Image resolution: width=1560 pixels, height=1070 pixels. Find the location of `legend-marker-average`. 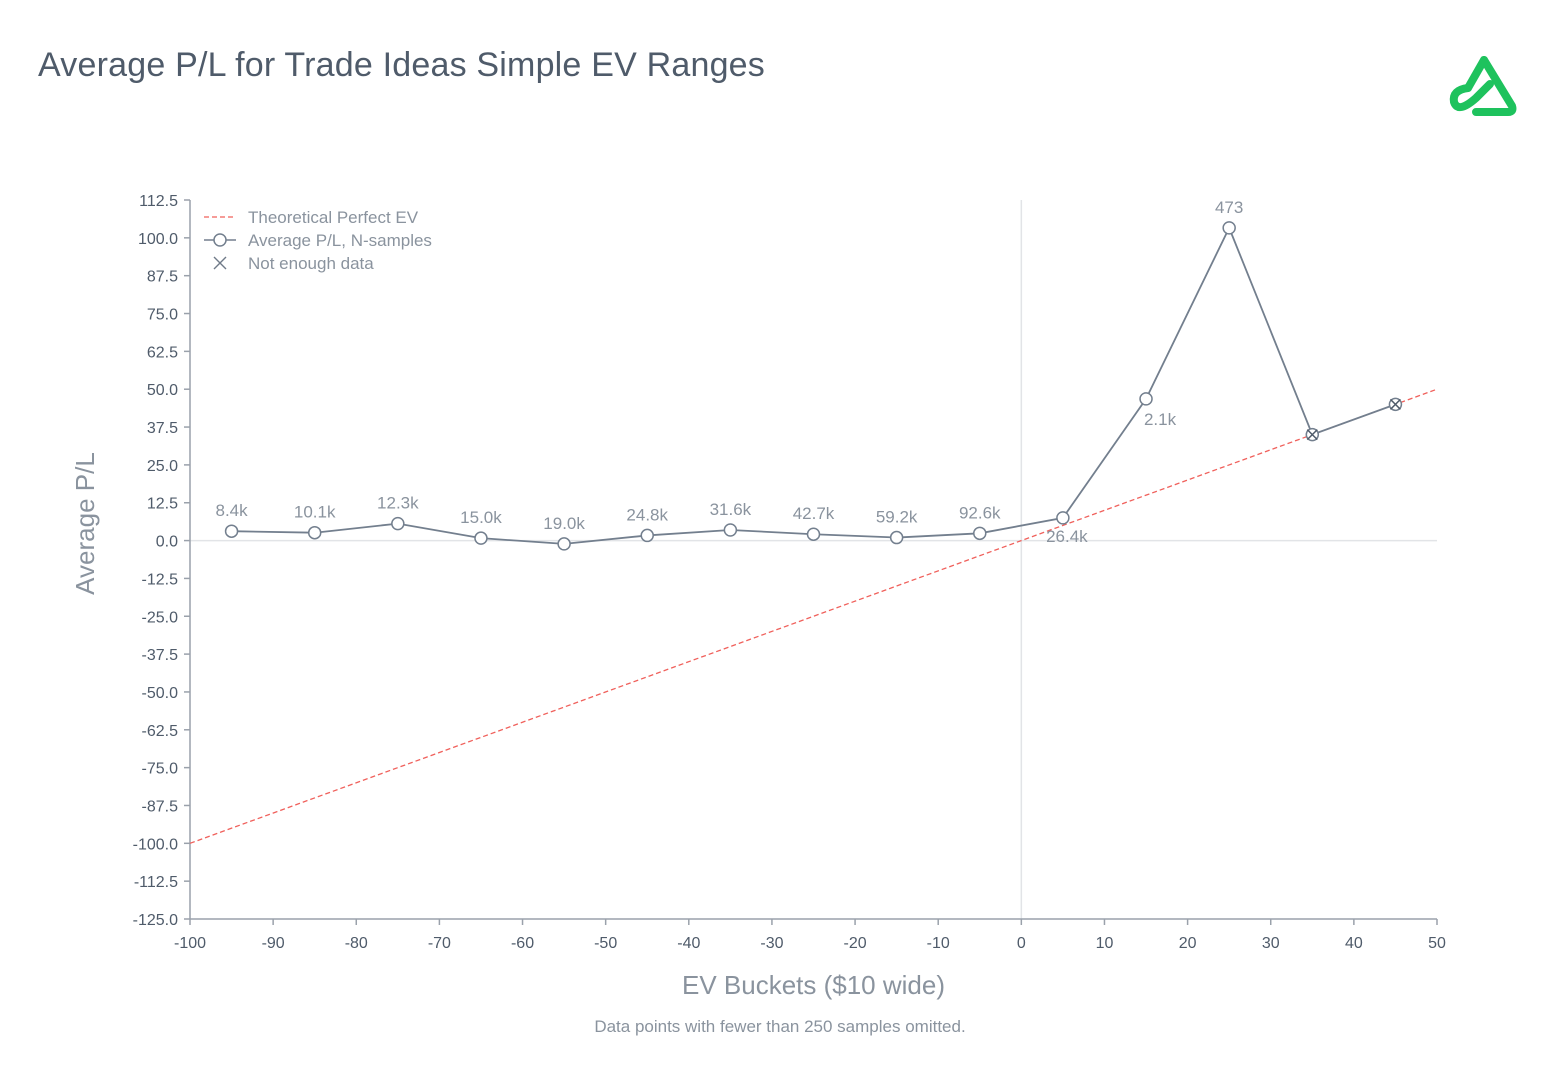

legend-marker-average is located at coordinates (220, 240).